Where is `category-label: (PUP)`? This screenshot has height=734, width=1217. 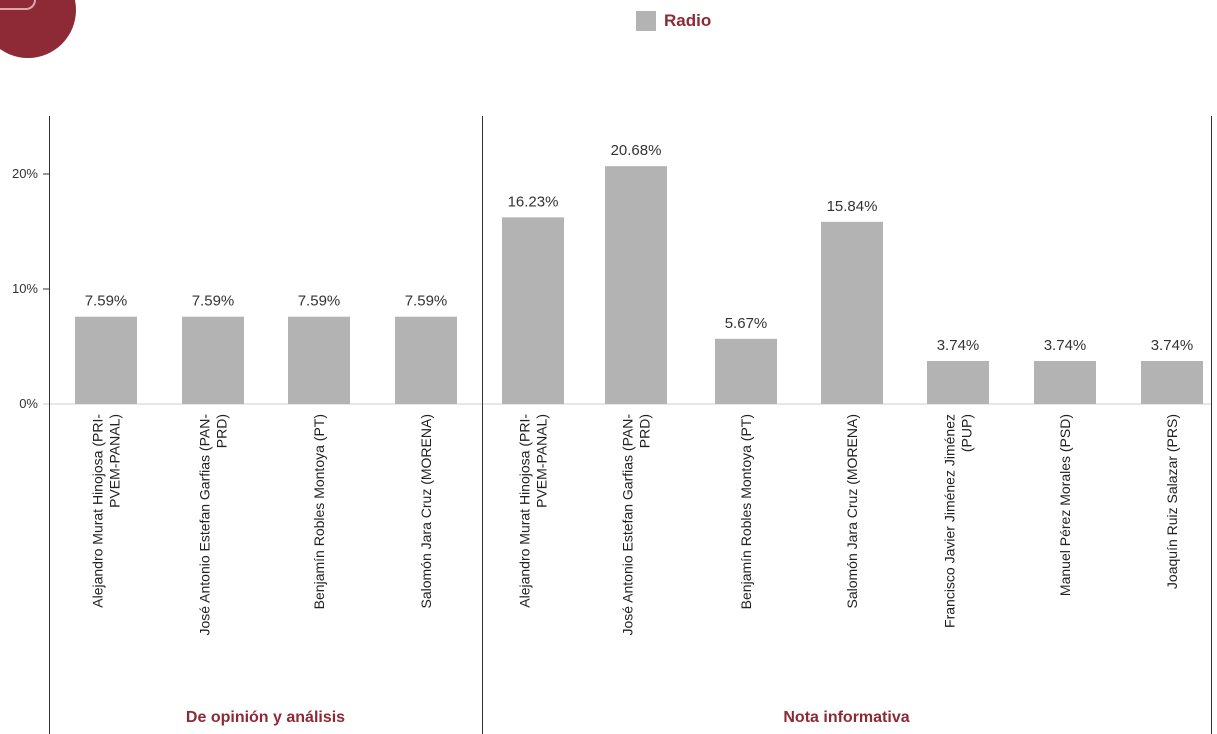 category-label: (PUP) is located at coordinates (967, 433).